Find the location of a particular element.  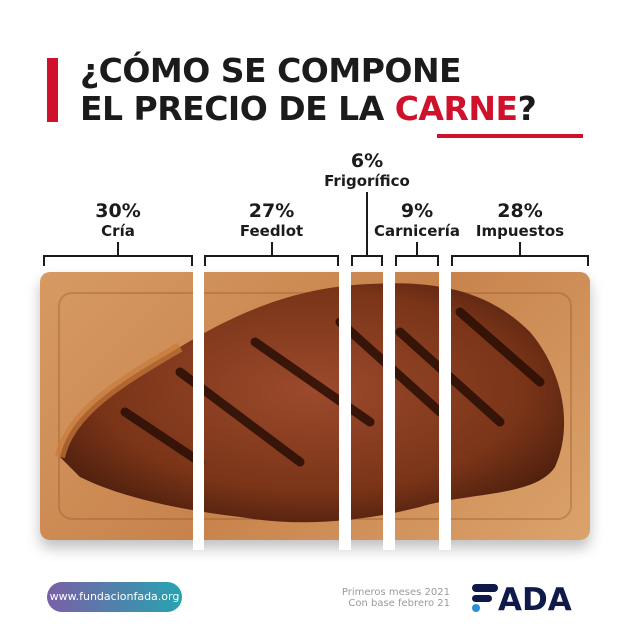

segment-label: 6% Frigorífico is located at coordinates (367, 170).